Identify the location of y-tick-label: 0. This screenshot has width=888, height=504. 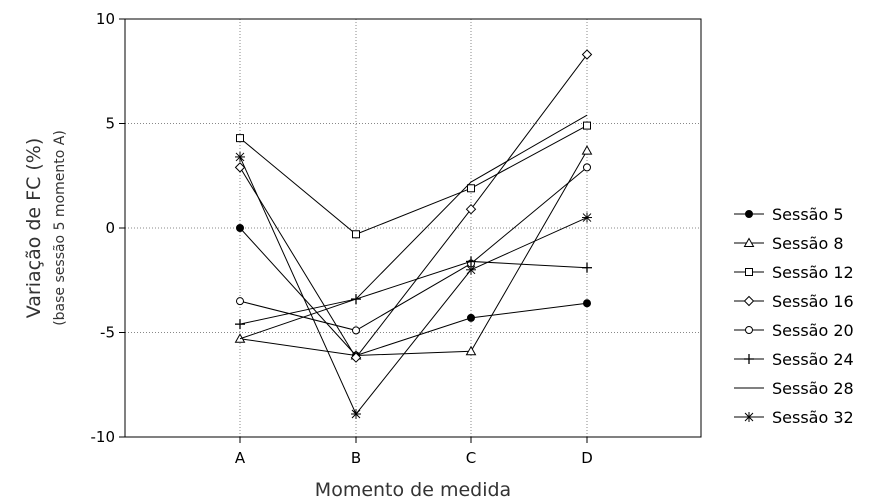
(110, 228).